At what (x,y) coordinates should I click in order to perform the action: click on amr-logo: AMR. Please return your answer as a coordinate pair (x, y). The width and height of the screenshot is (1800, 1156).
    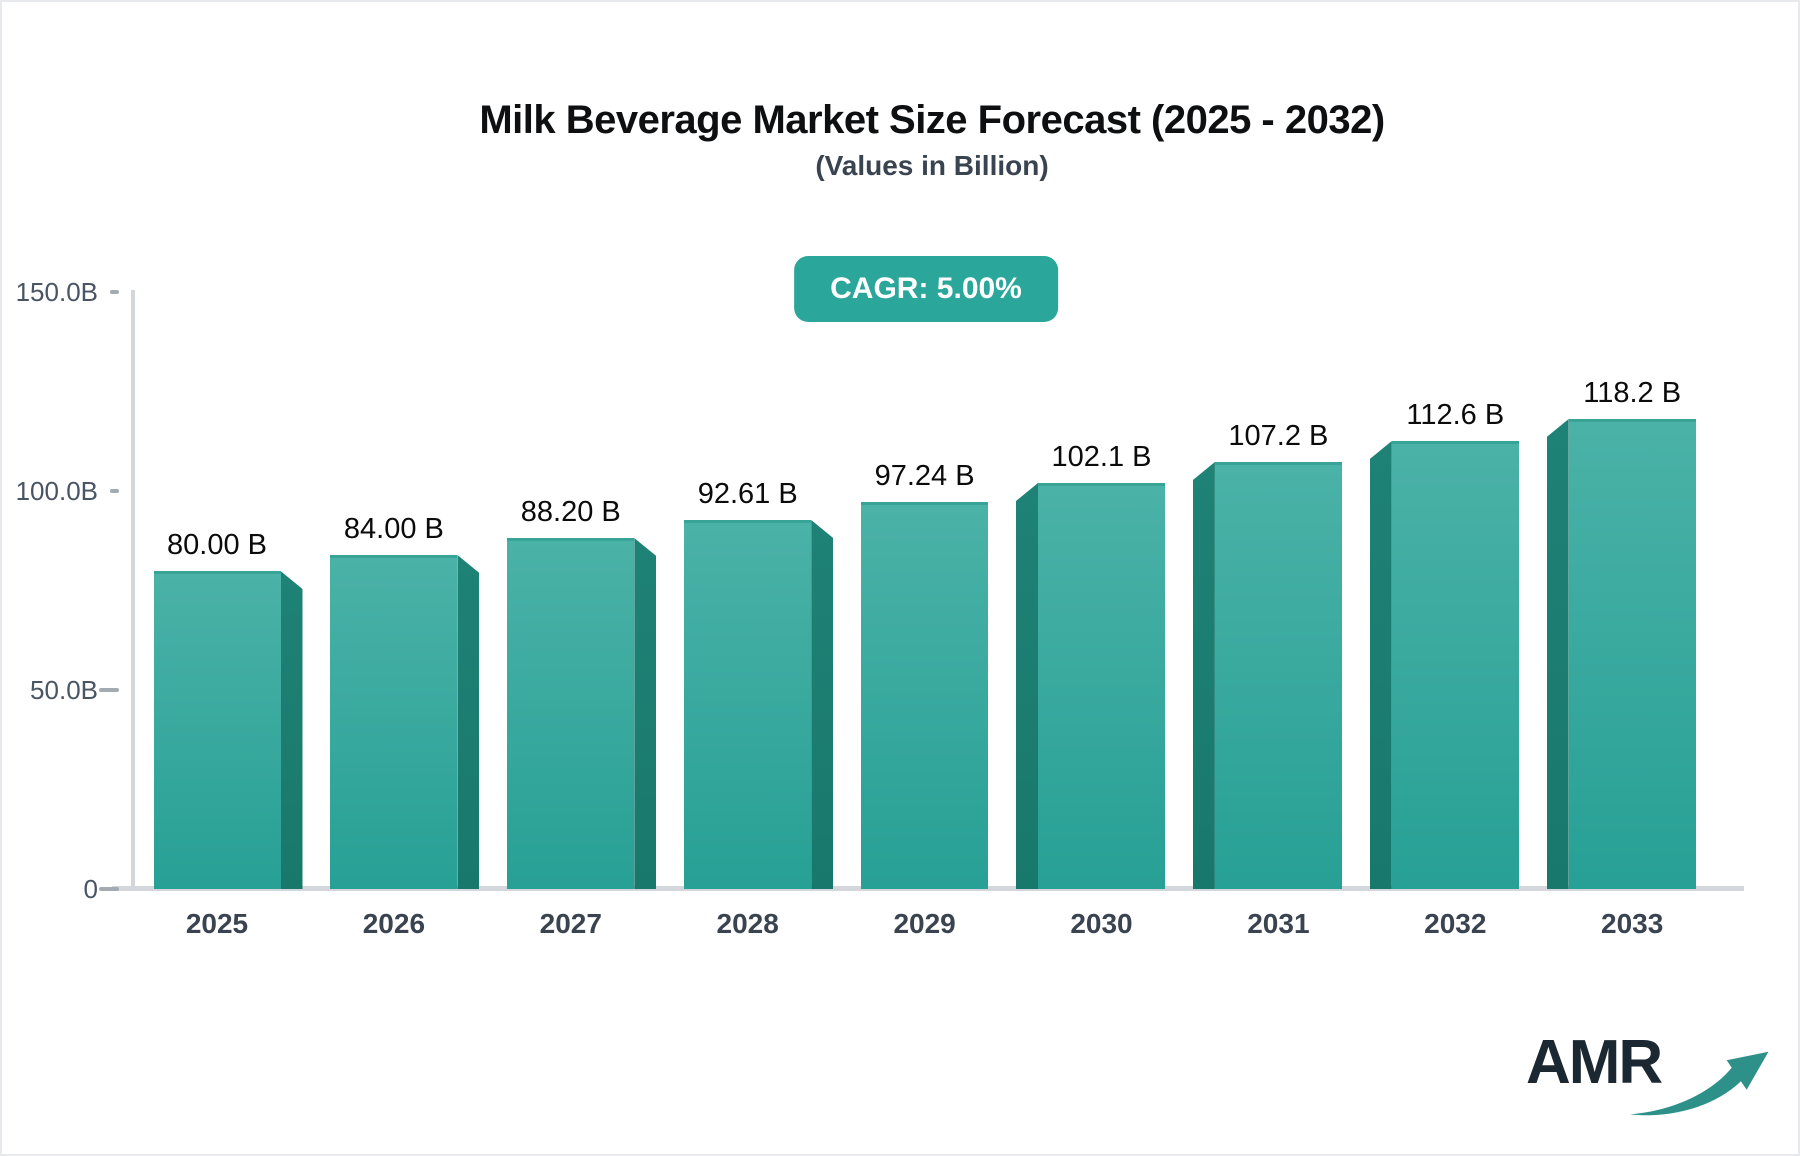
    Looking at the image, I should click on (1656, 1078).